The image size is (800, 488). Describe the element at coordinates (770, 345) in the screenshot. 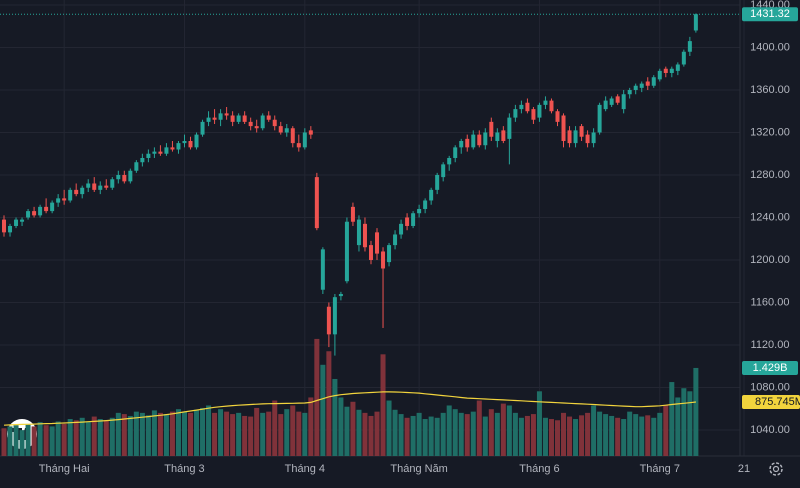

I see `y-tick-label: 1120.00` at that location.